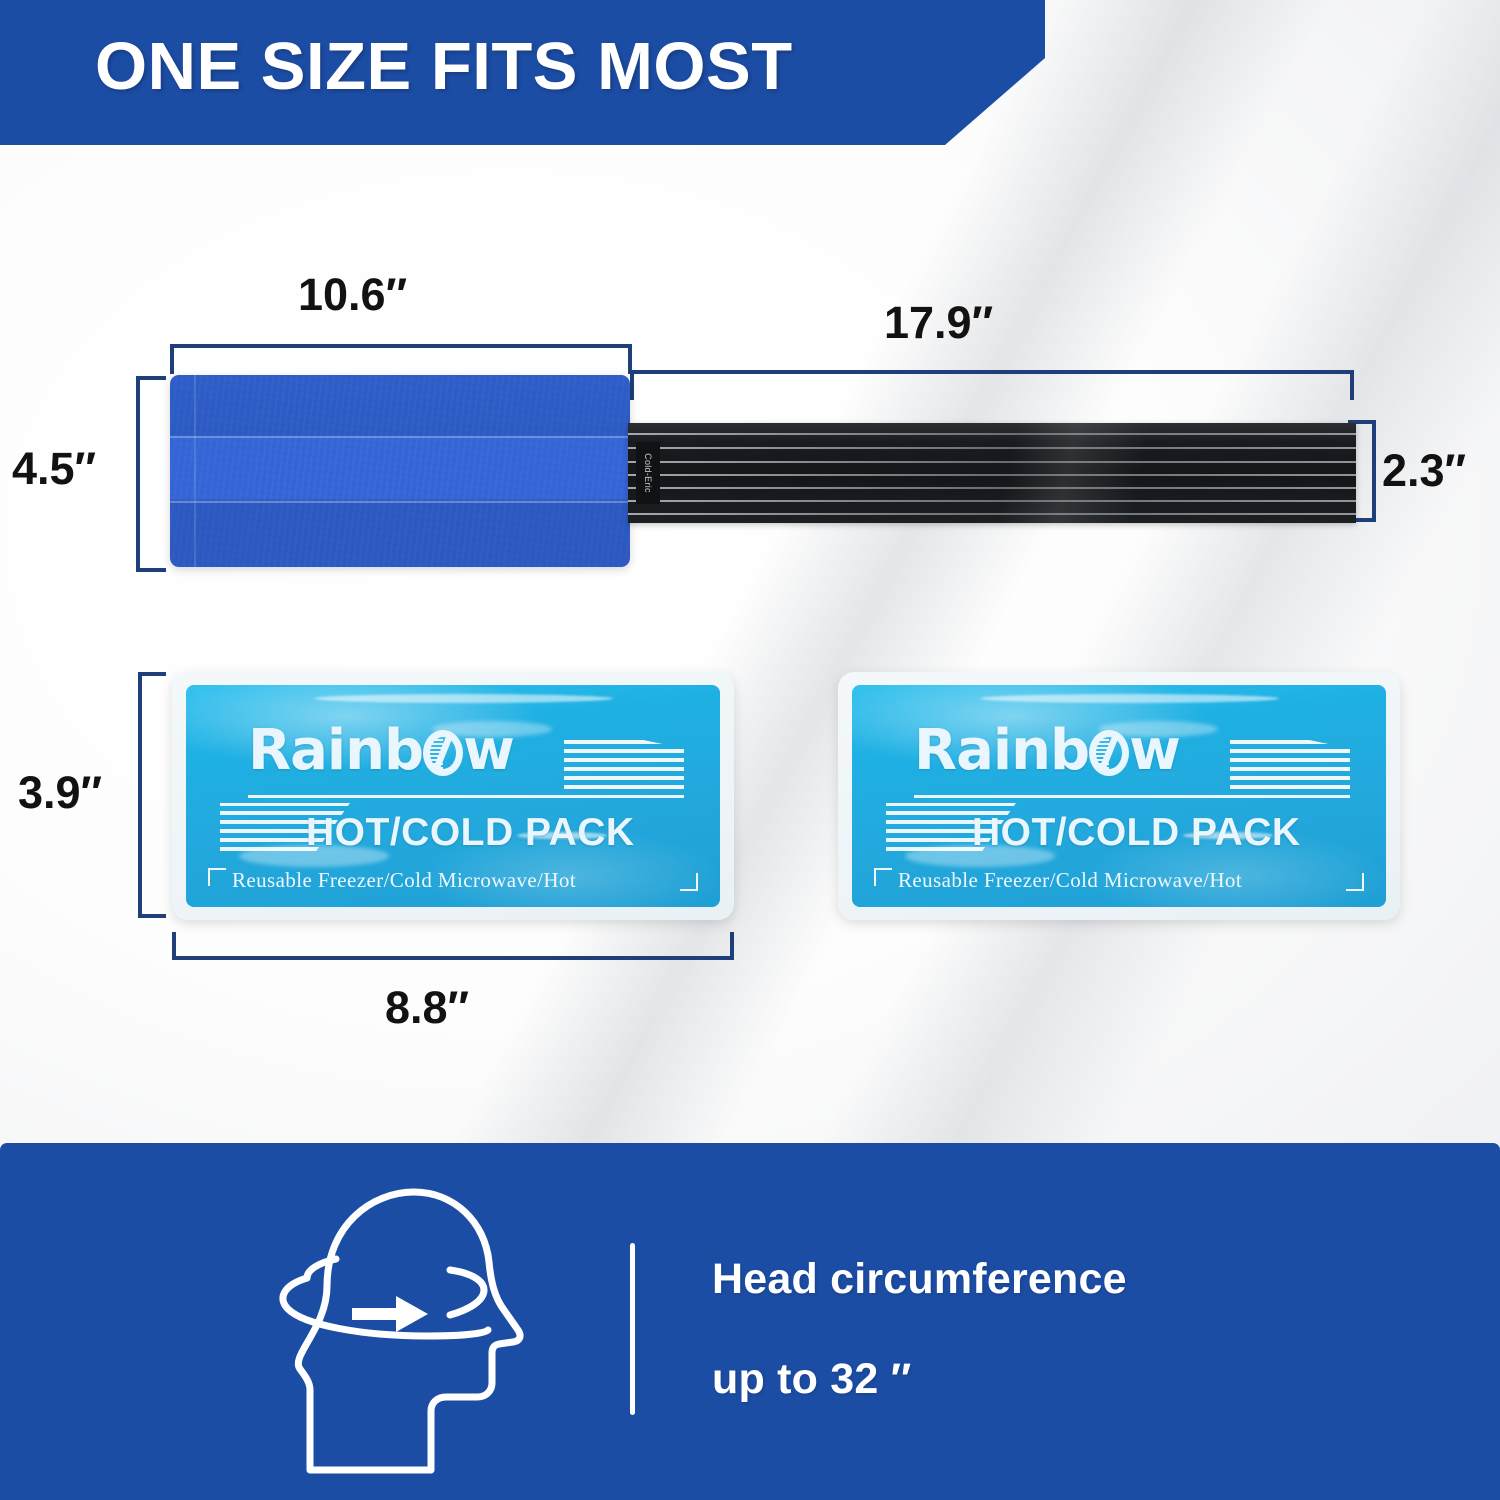 The height and width of the screenshot is (1500, 1500). Describe the element at coordinates (401, 359) in the screenshot. I see `dimension-bracket-wrap-width` at that location.